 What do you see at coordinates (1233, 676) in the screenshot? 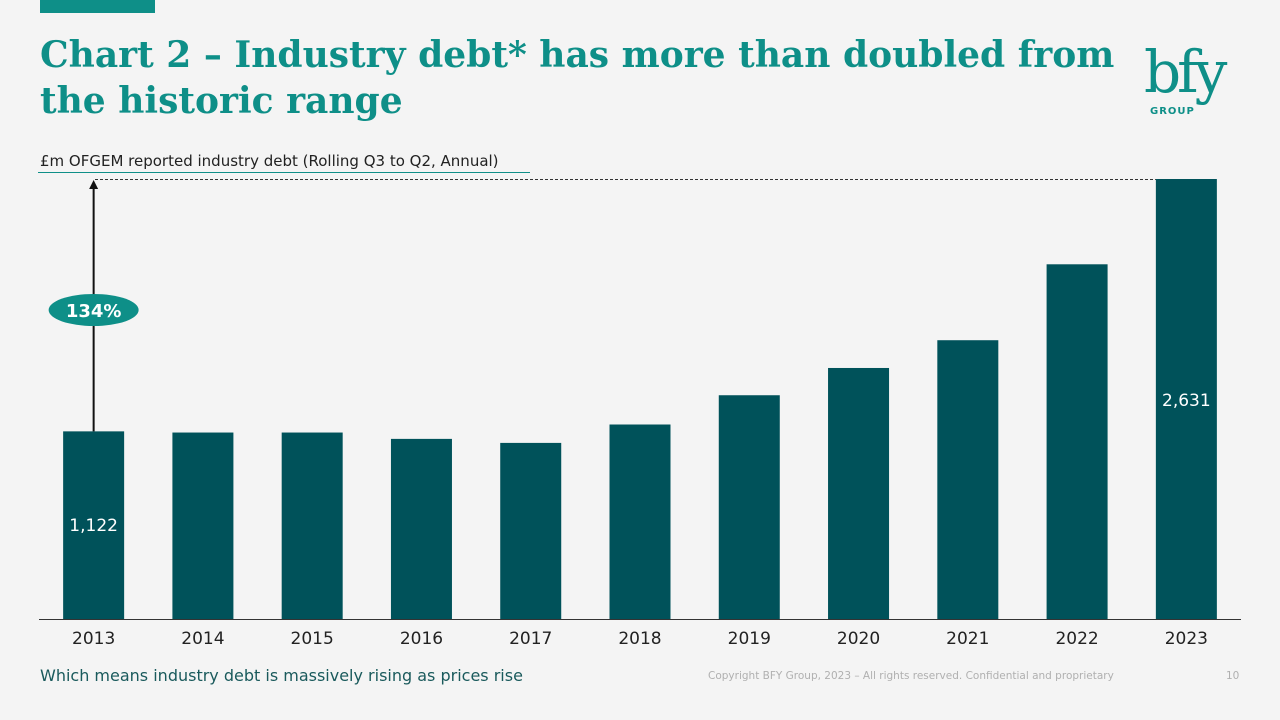
I see `page-number: 10` at bounding box center [1233, 676].